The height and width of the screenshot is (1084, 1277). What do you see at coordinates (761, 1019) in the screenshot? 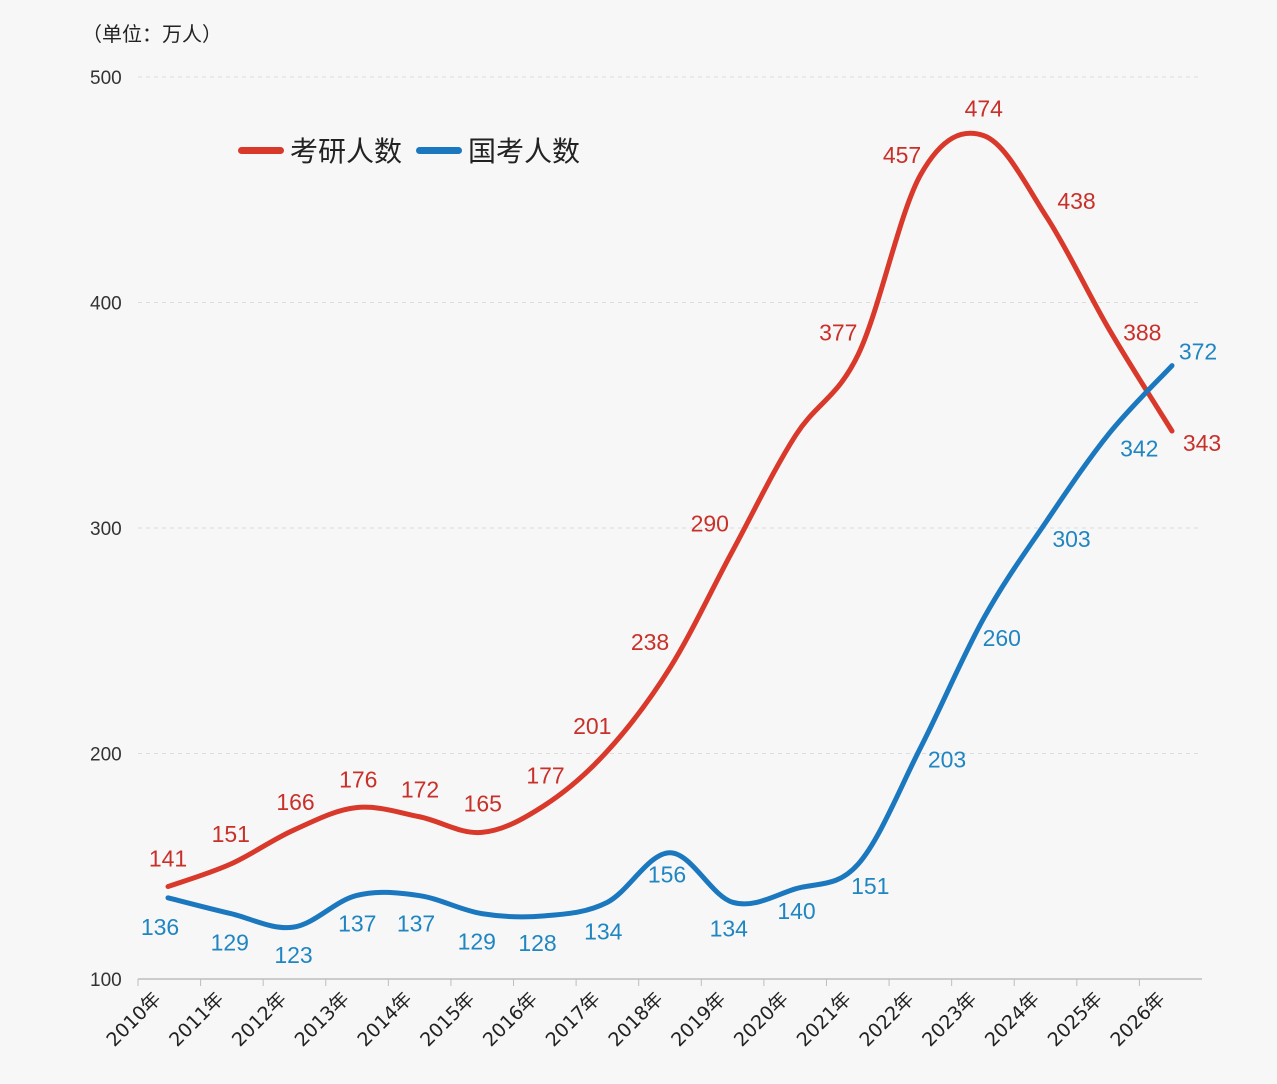
I see `x-tick-label: 2020年` at bounding box center [761, 1019].